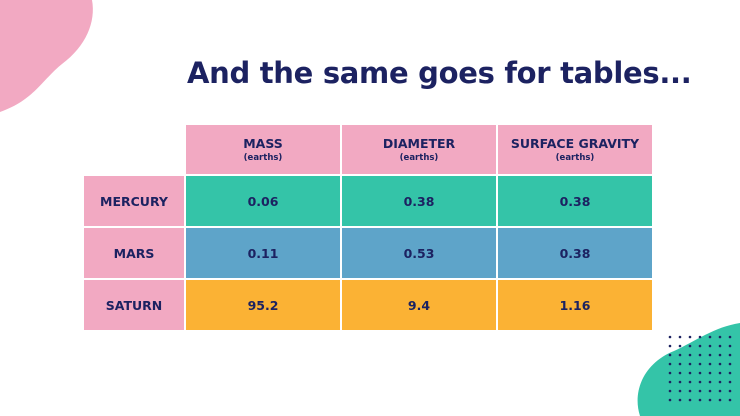 The width and height of the screenshot is (740, 416). I want to click on column-header-mass: MASS (earths), so click(263, 149).